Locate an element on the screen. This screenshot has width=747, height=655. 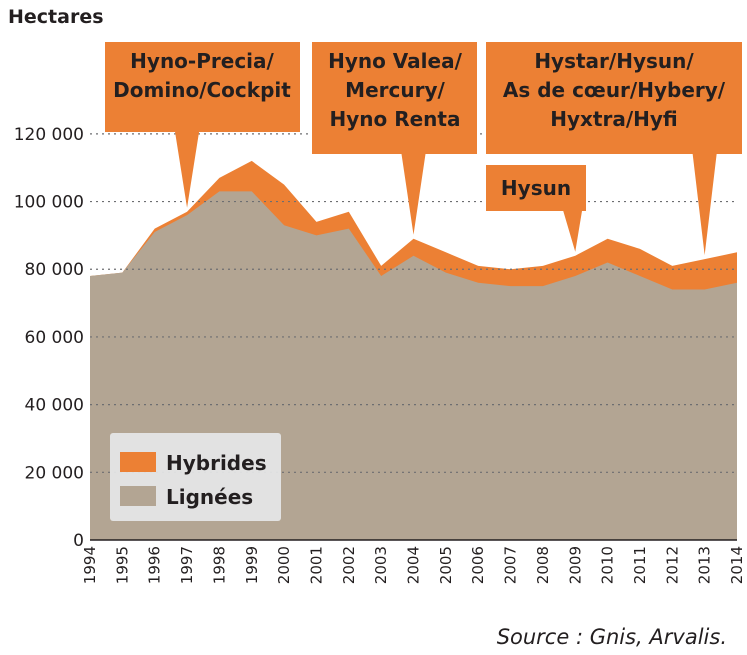
x-tick-label: 1994 is located at coordinates (90, 565).